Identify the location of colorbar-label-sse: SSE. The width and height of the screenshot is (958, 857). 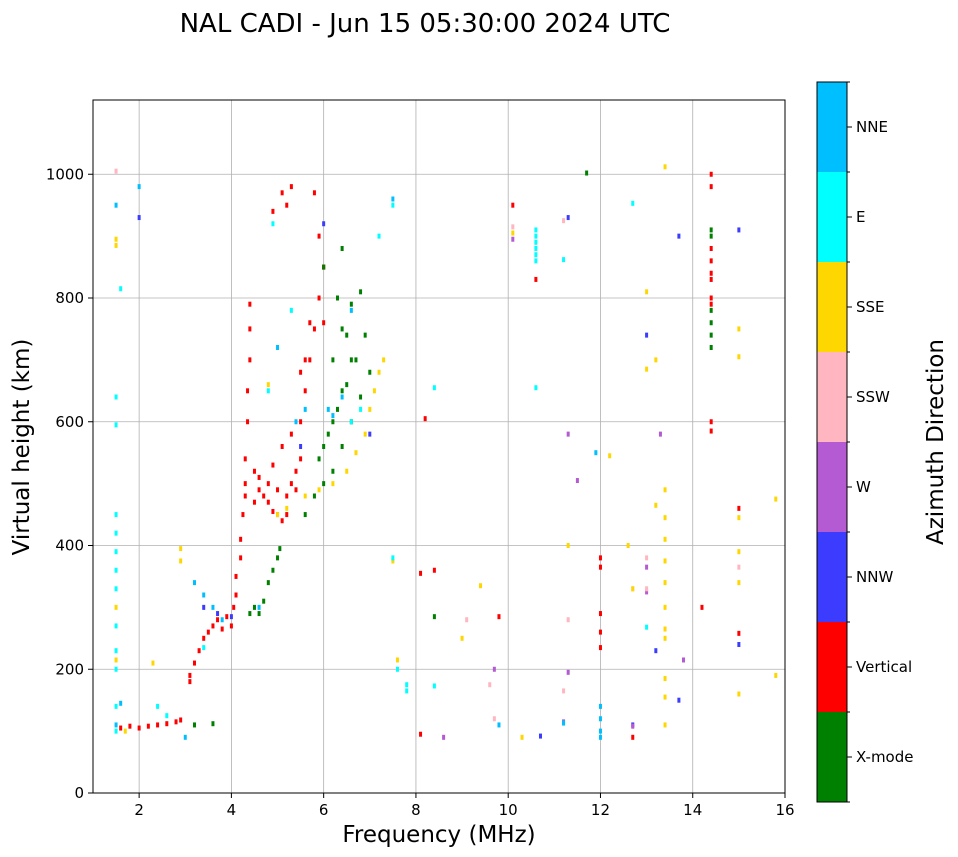
(870, 307).